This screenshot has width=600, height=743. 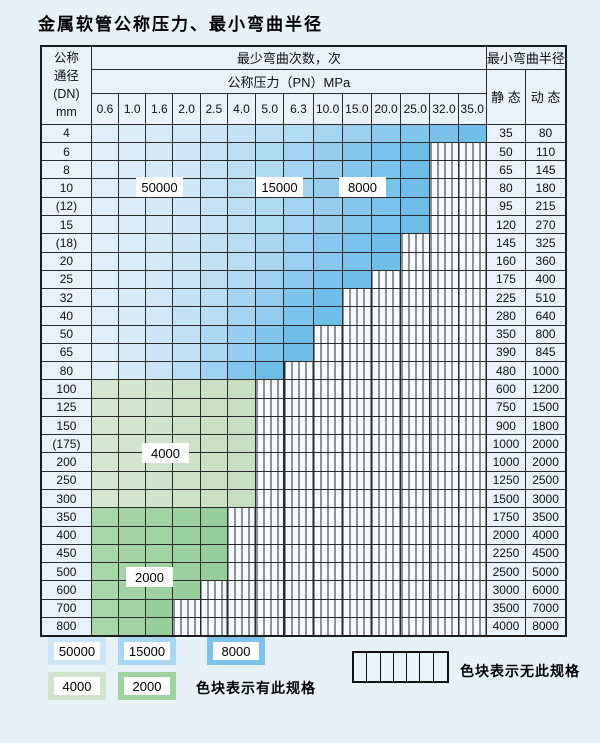 I want to click on dn-header-line: mm, so click(x=66, y=112).